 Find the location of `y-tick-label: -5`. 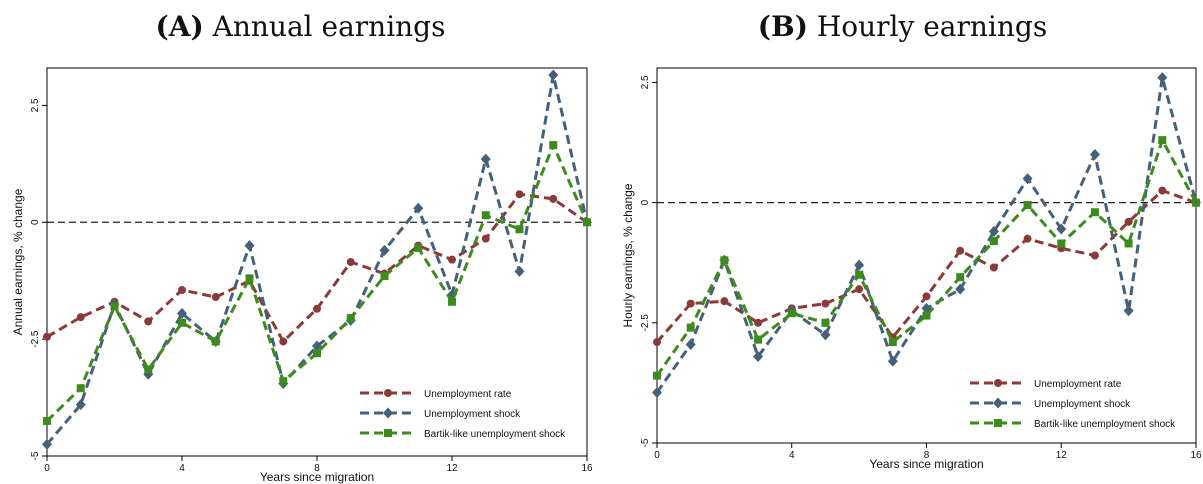

y-tick-label: -5 is located at coordinates (35, 455).